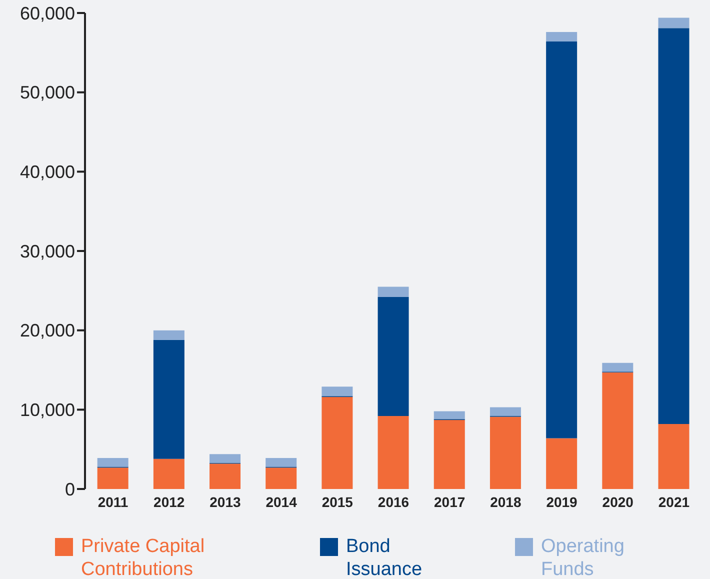 This screenshot has height=579, width=710. I want to click on x-tick-label: 2017, so click(450, 502).